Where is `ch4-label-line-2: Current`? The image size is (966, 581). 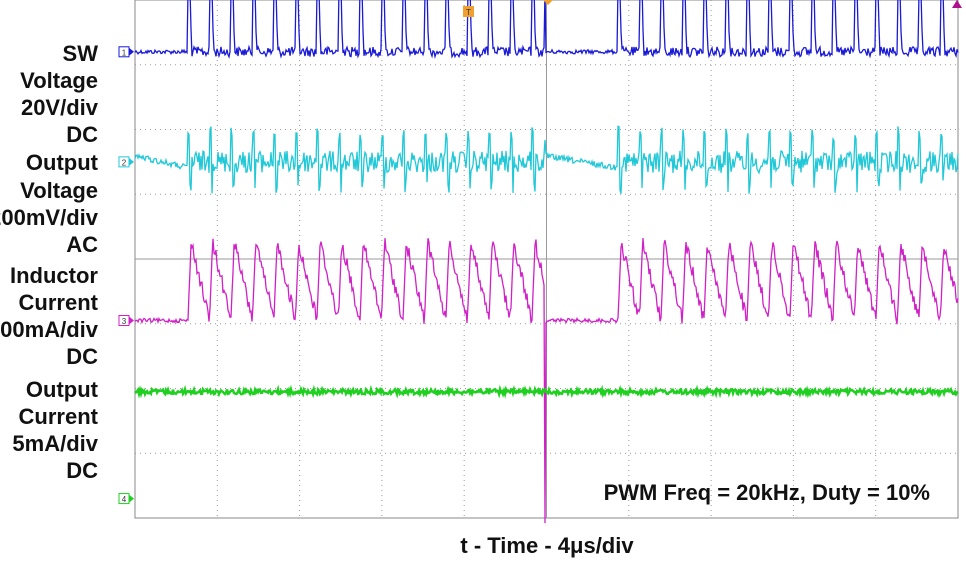 ch4-label-line-2: Current is located at coordinates (59, 416).